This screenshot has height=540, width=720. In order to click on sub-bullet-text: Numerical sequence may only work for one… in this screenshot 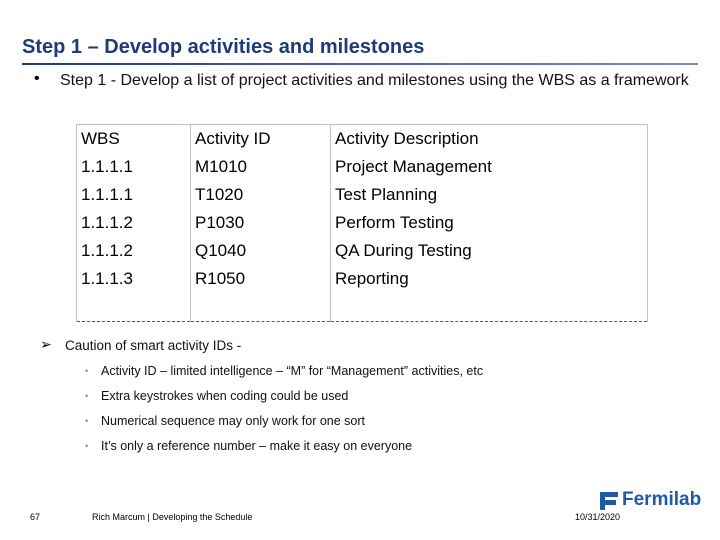, I will do `click(233, 421)`.